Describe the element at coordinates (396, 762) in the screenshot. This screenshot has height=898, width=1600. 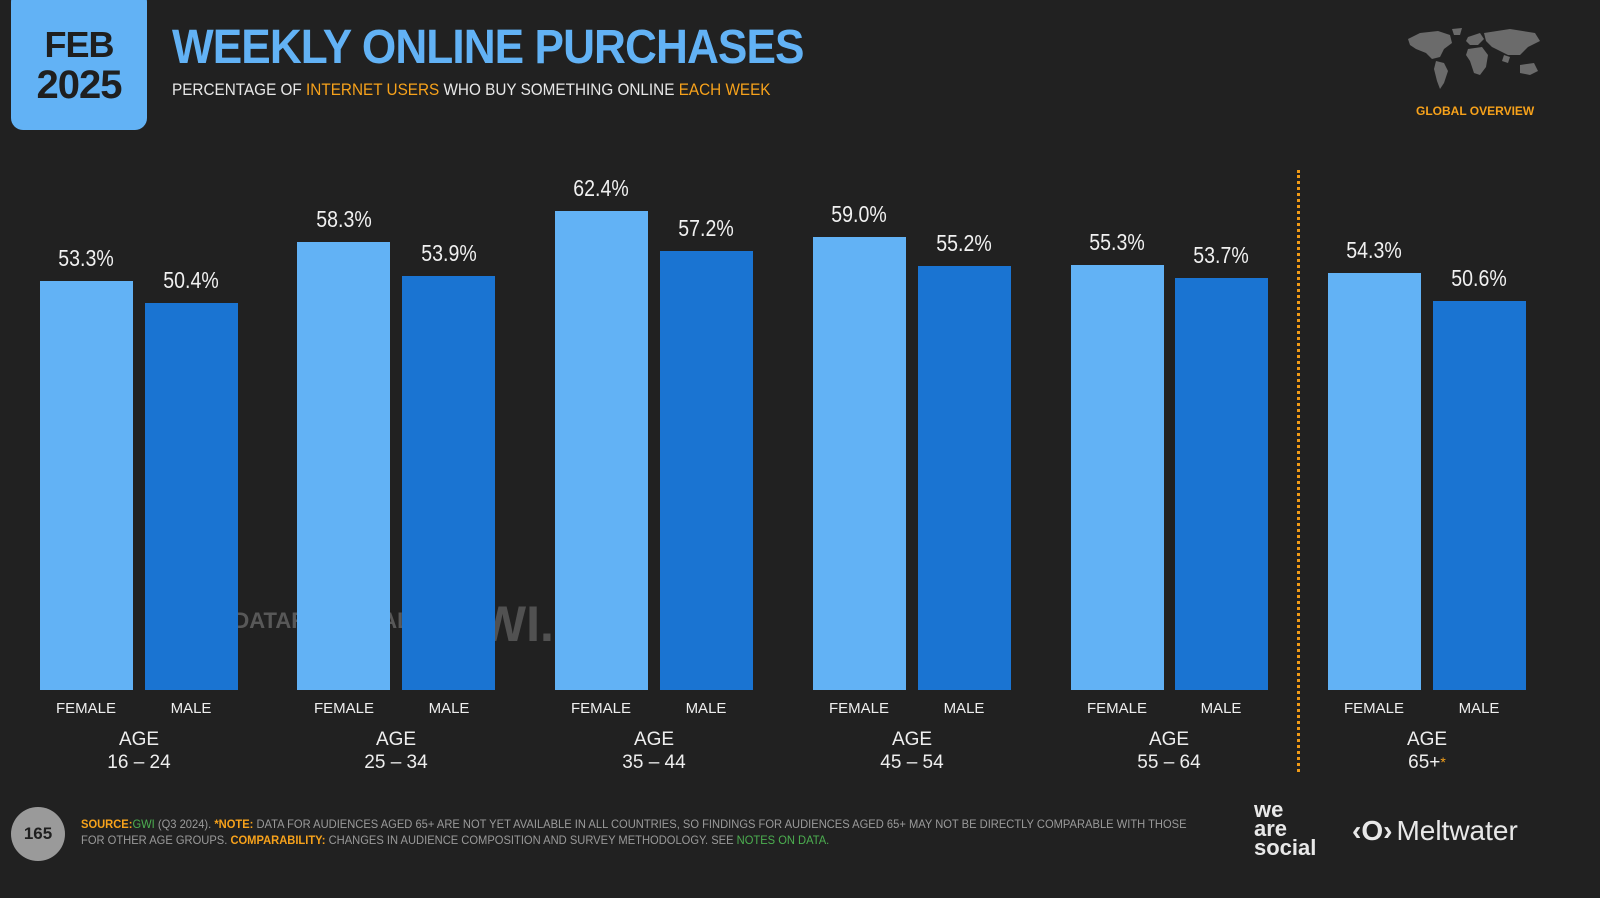
I see `age-range: 25 – 34` at that location.